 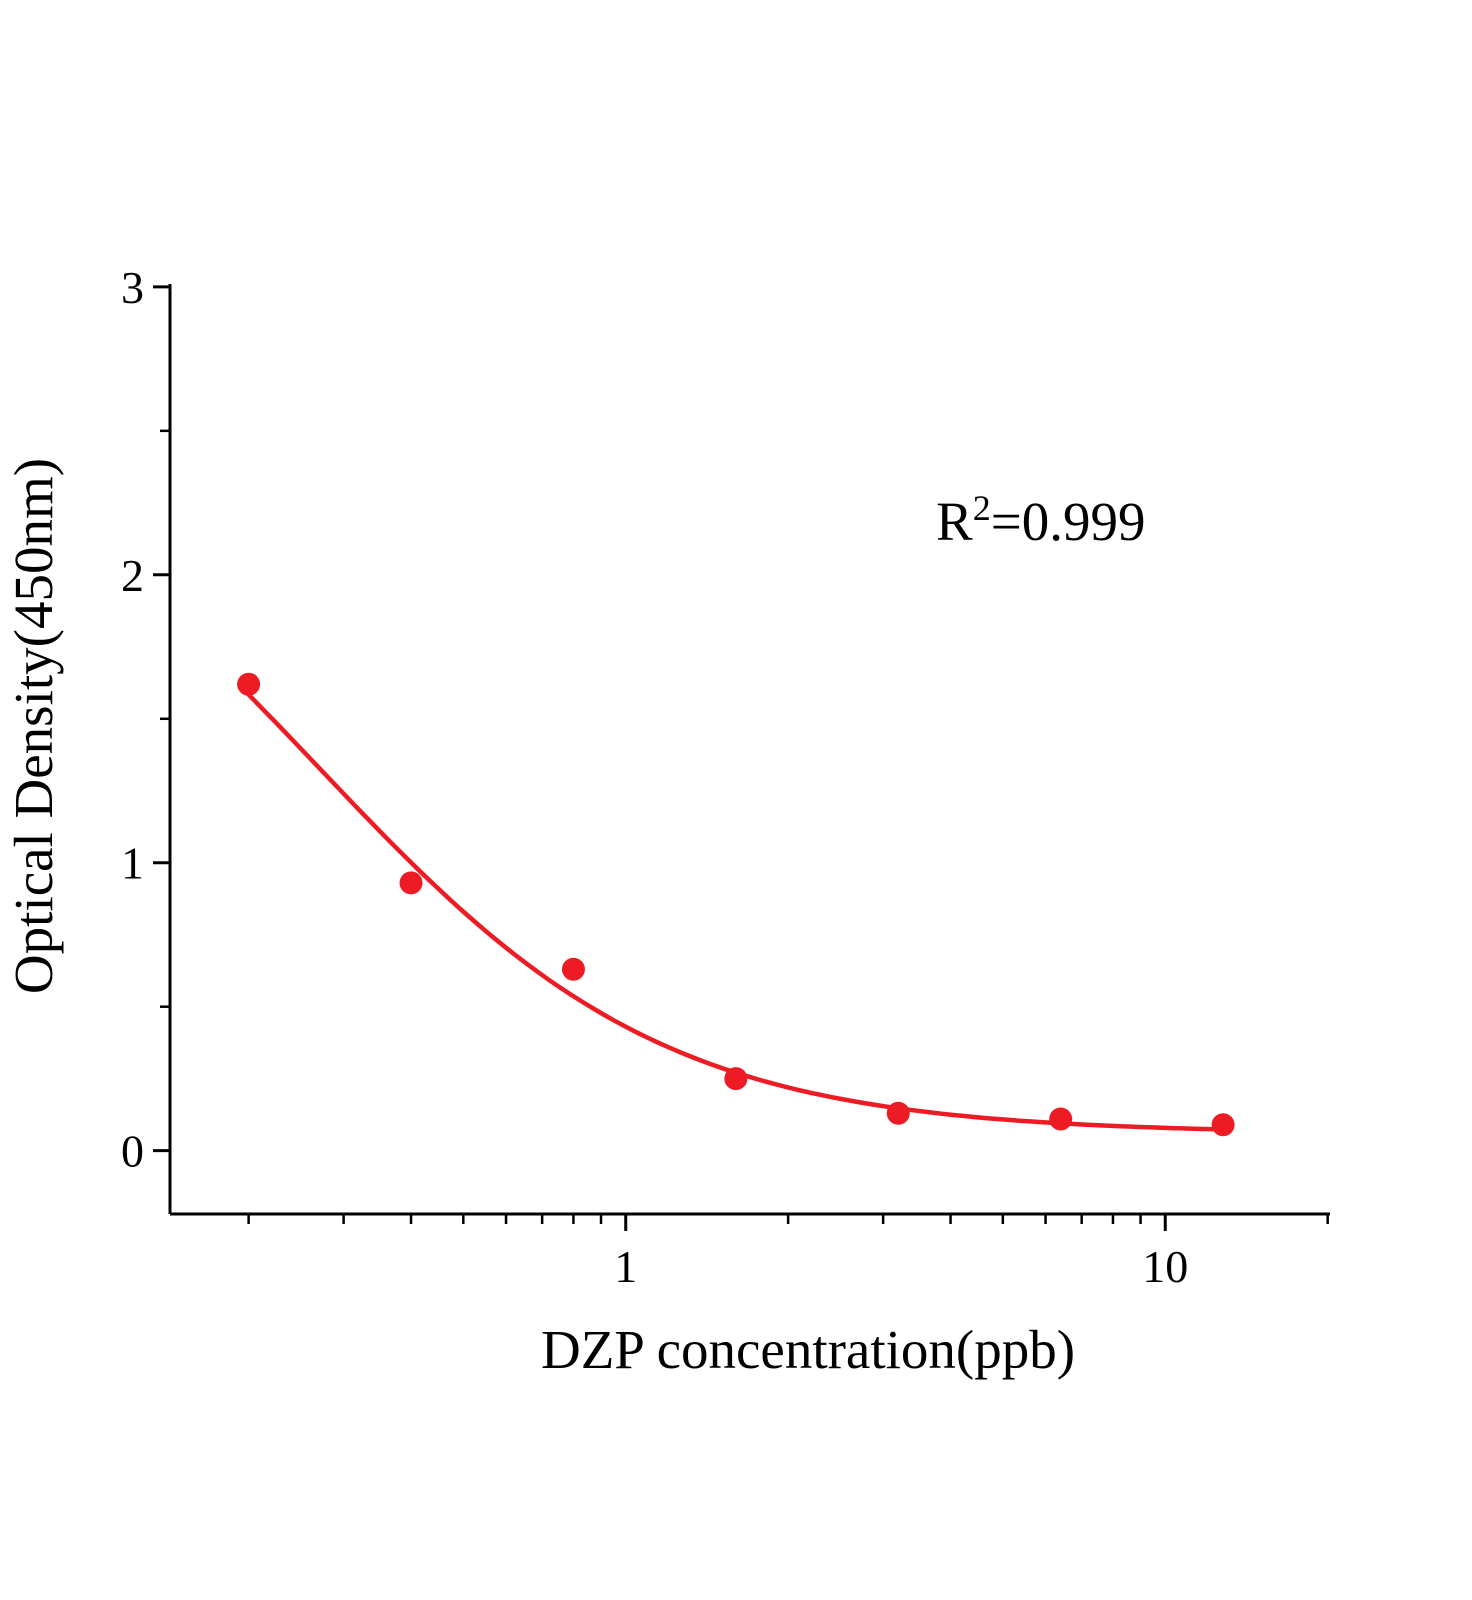 I want to click on x-tick-label: 10, so click(x=1165, y=1266).